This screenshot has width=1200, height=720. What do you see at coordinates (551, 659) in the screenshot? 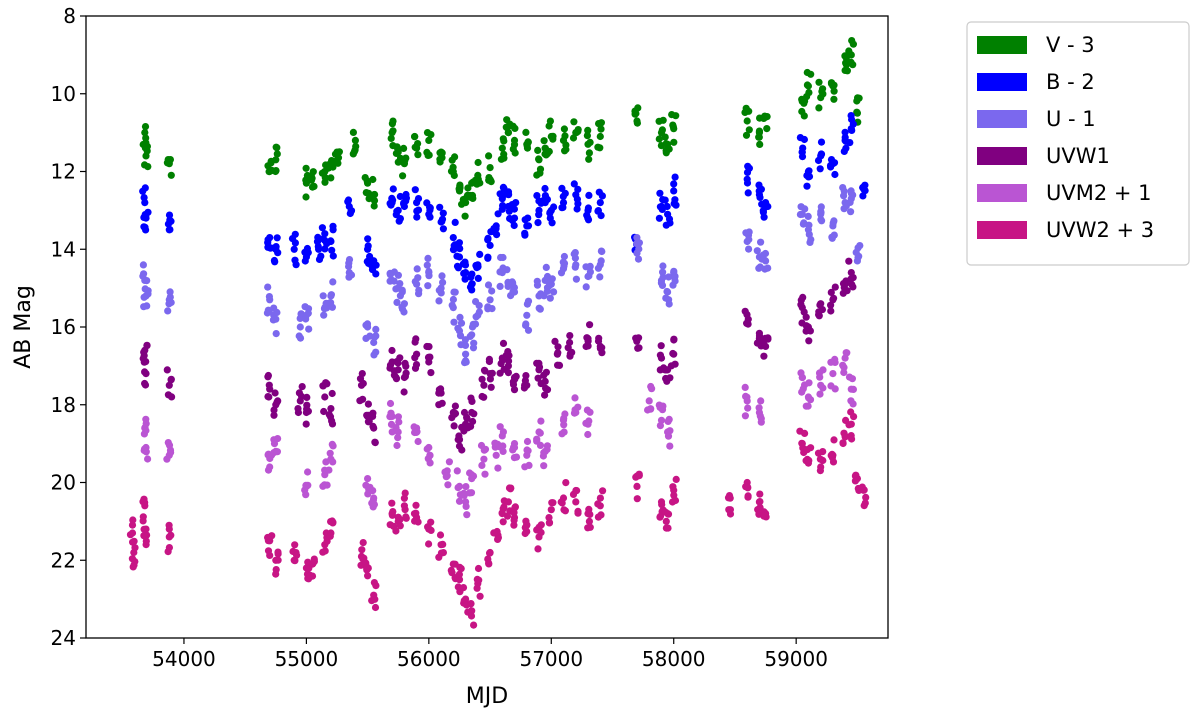
I see `x-tick-label: 57000` at bounding box center [551, 659].